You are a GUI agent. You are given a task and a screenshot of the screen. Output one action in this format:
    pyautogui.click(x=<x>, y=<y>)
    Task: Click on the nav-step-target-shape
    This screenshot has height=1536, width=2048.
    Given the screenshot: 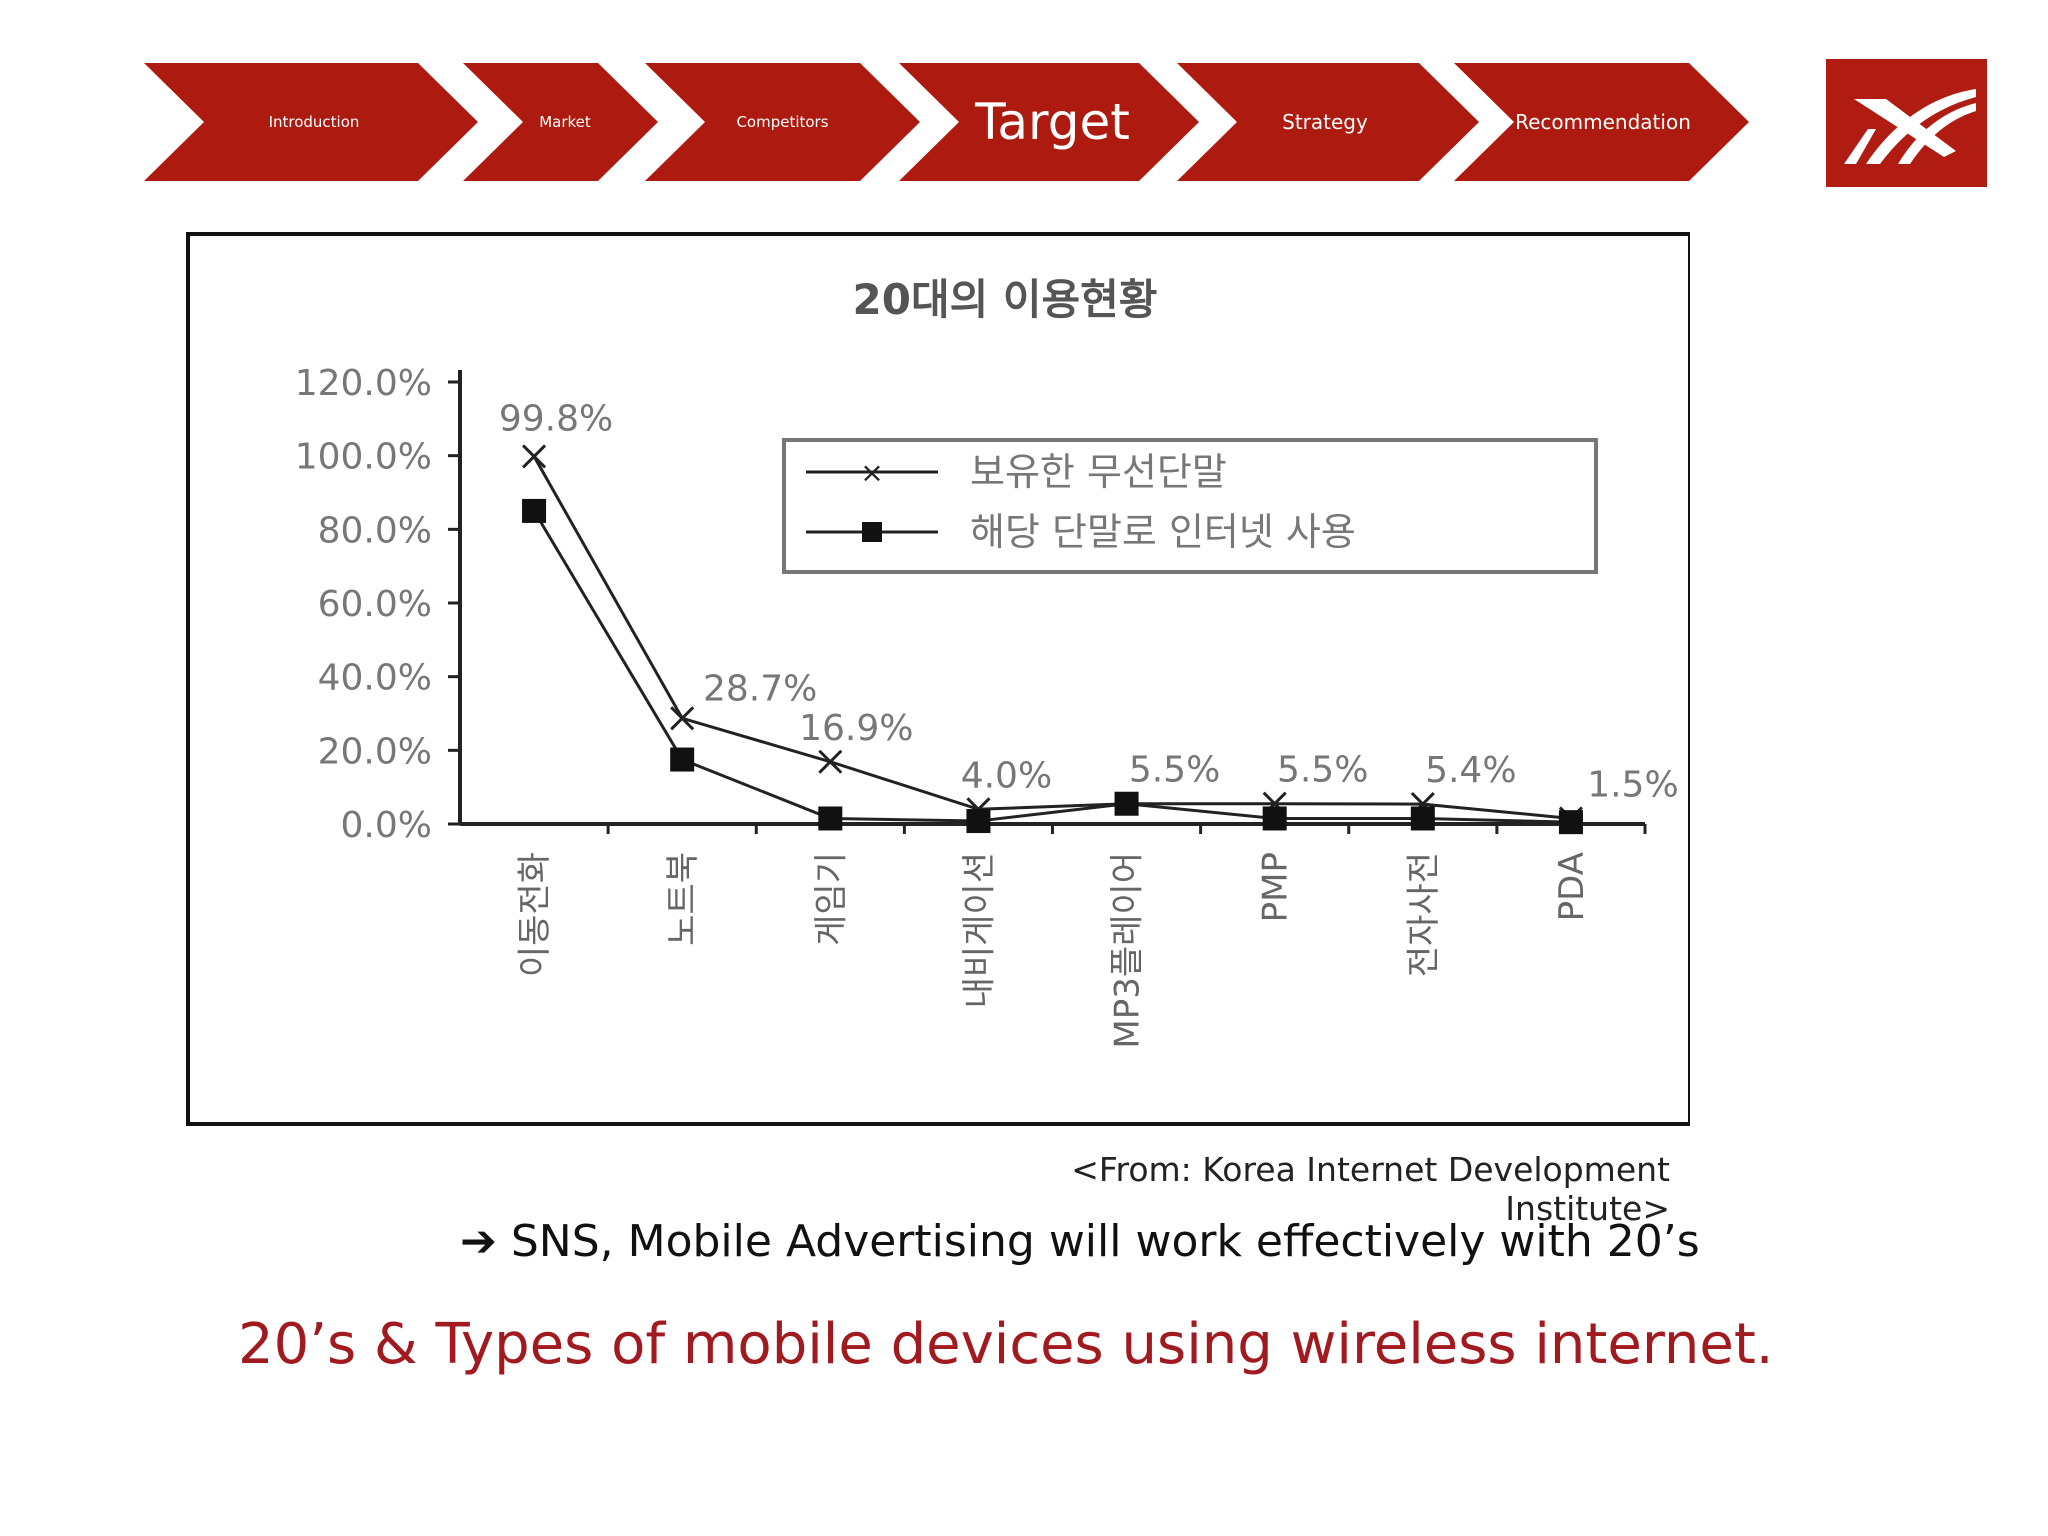 What is the action you would take?
    pyautogui.click(x=1049, y=122)
    